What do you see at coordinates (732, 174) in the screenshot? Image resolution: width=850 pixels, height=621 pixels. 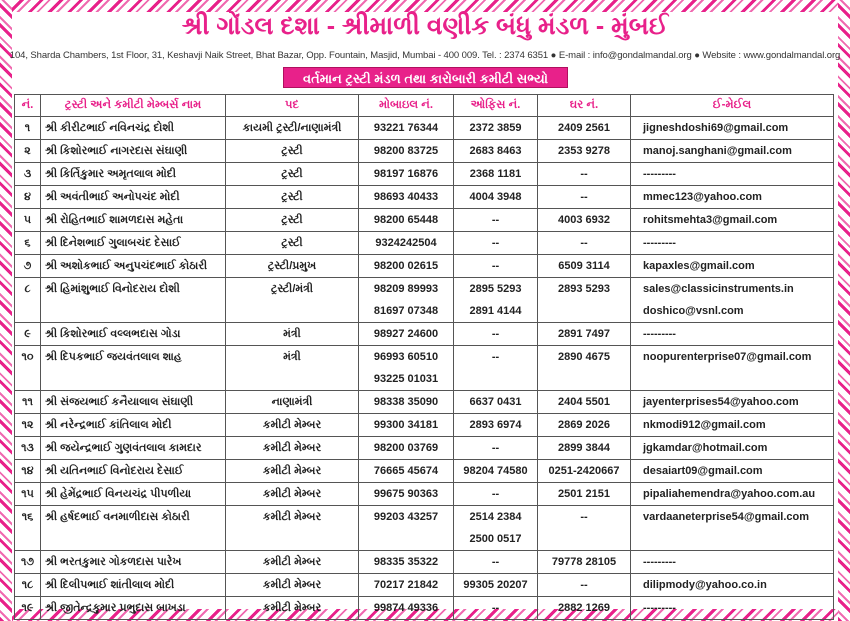 I see `email-address: ---------` at bounding box center [732, 174].